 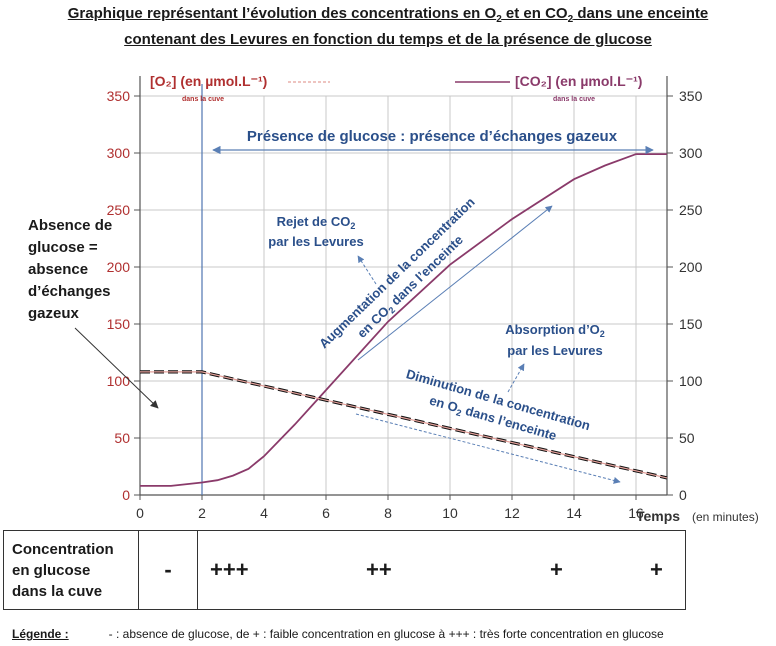 I want to click on y-left-tick-label: 350, so click(x=119, y=96).